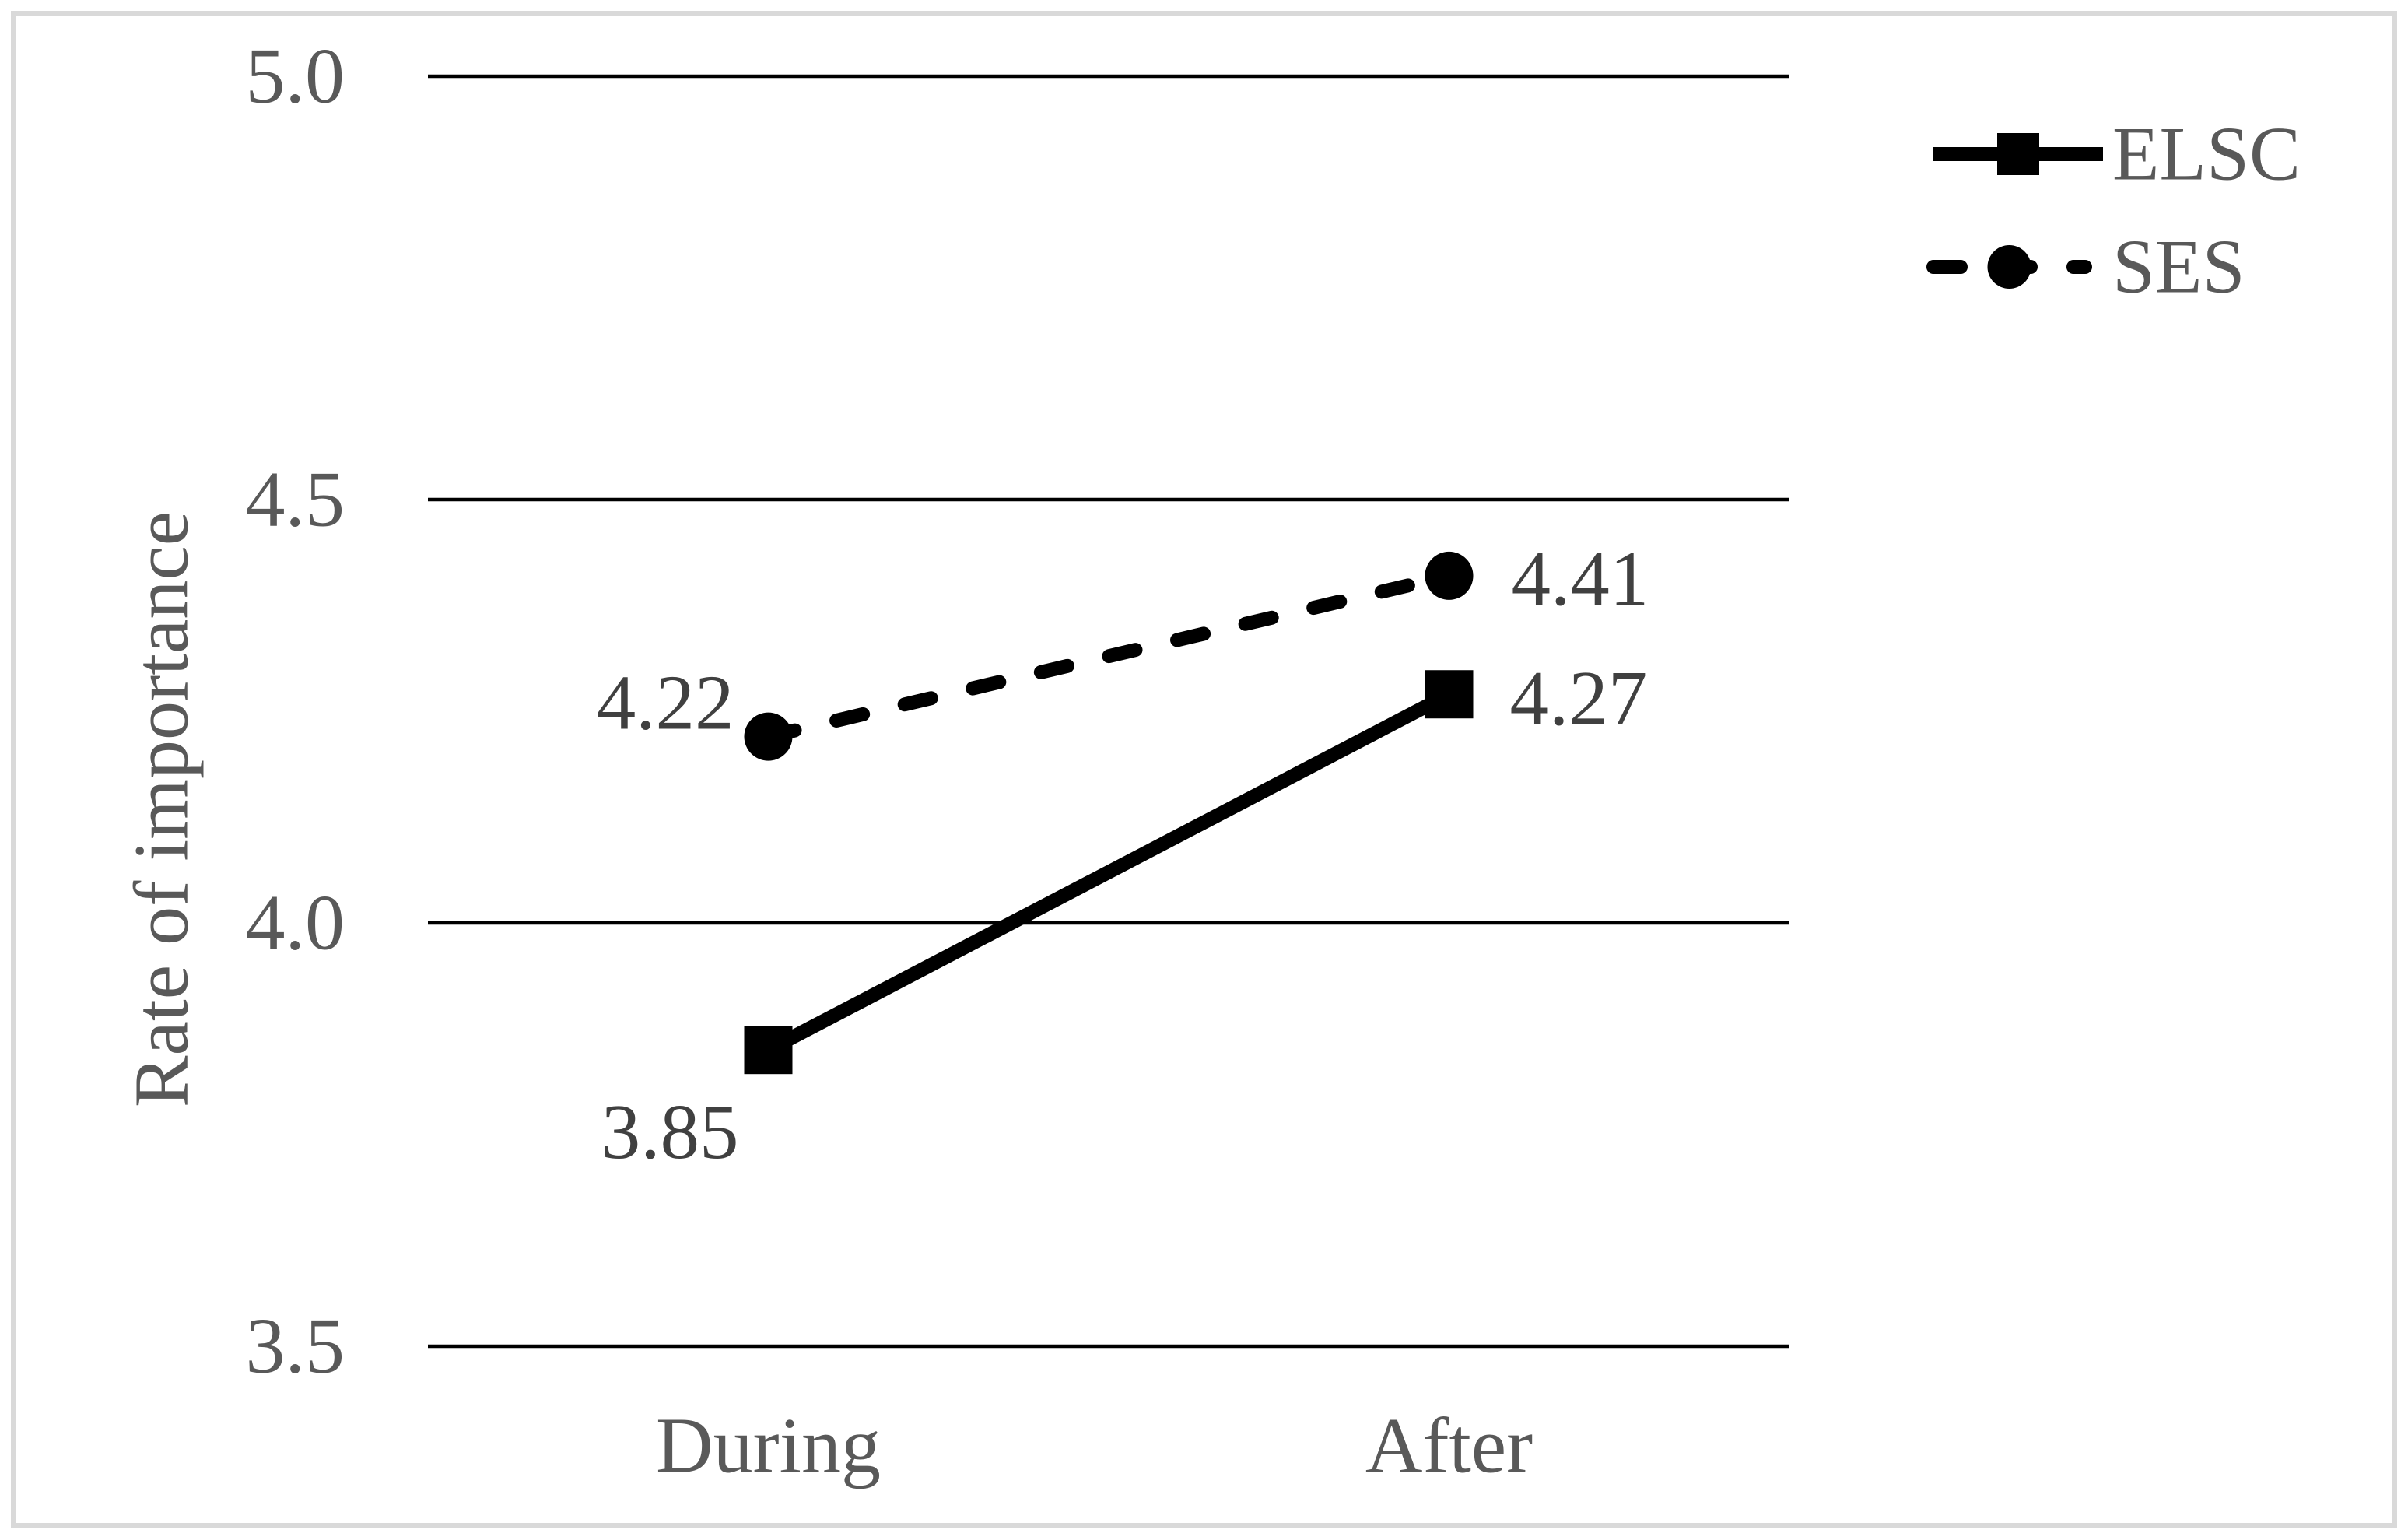 Image resolution: width=2408 pixels, height=1540 pixels. What do you see at coordinates (768, 1446) in the screenshot?
I see `x-category-label: During` at bounding box center [768, 1446].